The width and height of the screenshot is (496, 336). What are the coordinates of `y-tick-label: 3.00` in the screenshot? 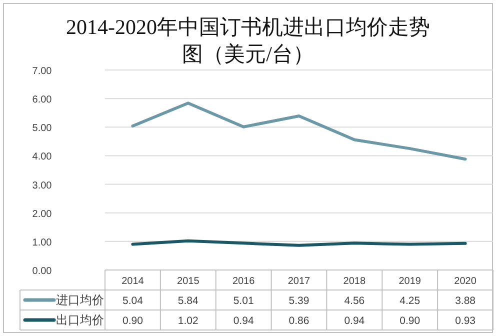 It's located at (42, 186).